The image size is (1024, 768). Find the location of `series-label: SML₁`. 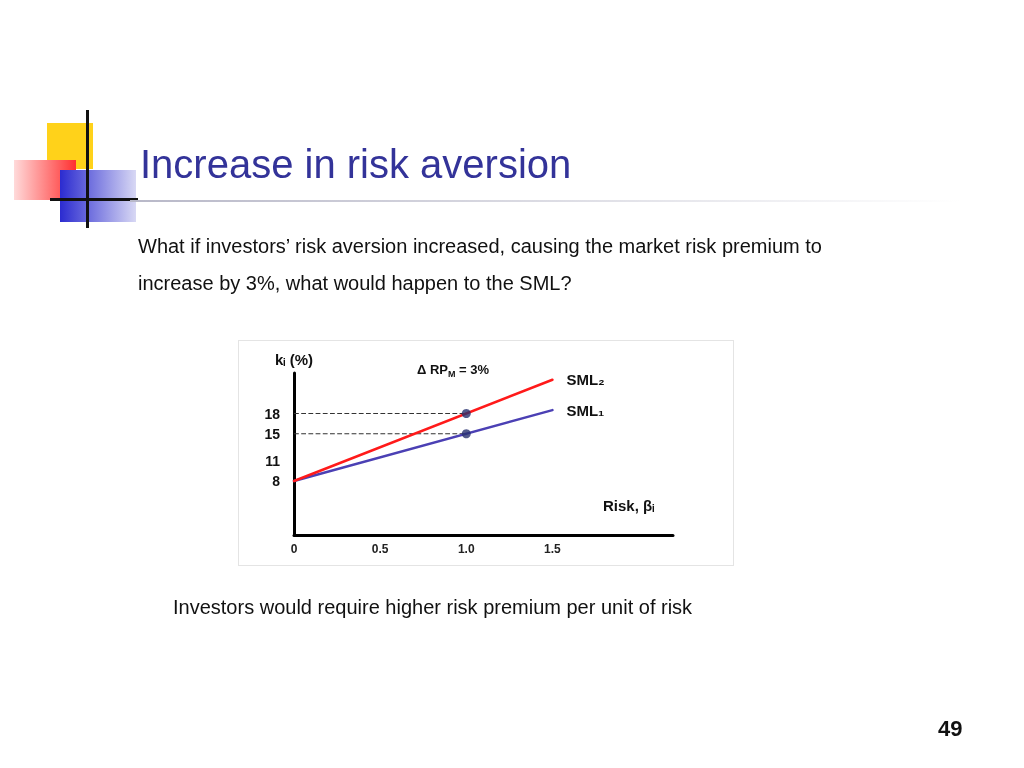

series-label: SML₁ is located at coordinates (585, 410).